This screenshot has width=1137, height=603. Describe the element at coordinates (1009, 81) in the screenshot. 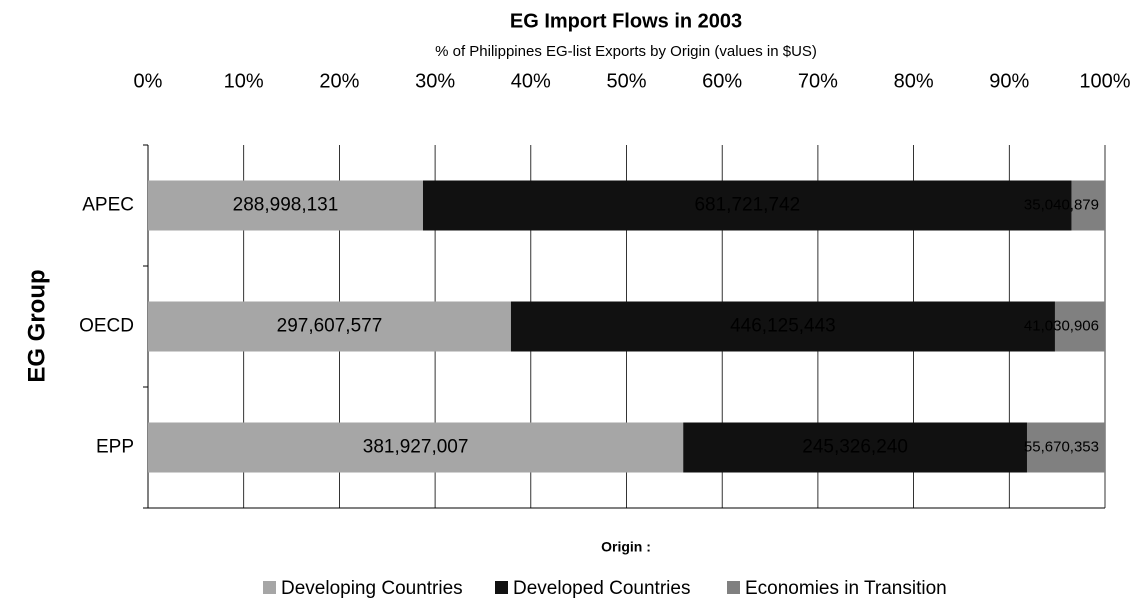

I see `x-tick-label: 90%` at that location.